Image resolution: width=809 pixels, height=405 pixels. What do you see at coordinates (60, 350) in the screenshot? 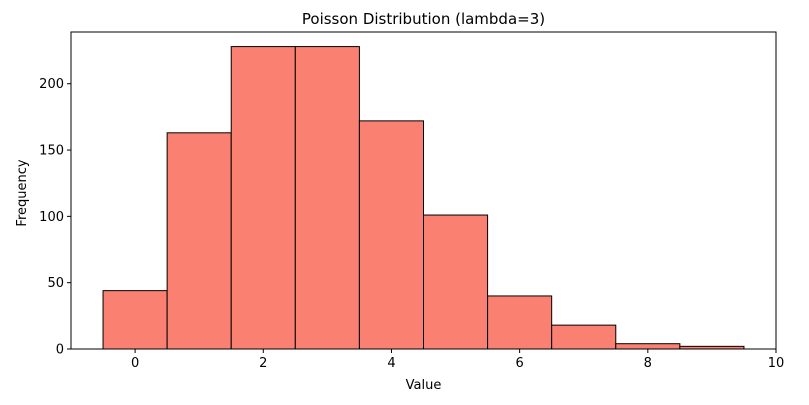
I see `y-tick-label: 0` at bounding box center [60, 350].